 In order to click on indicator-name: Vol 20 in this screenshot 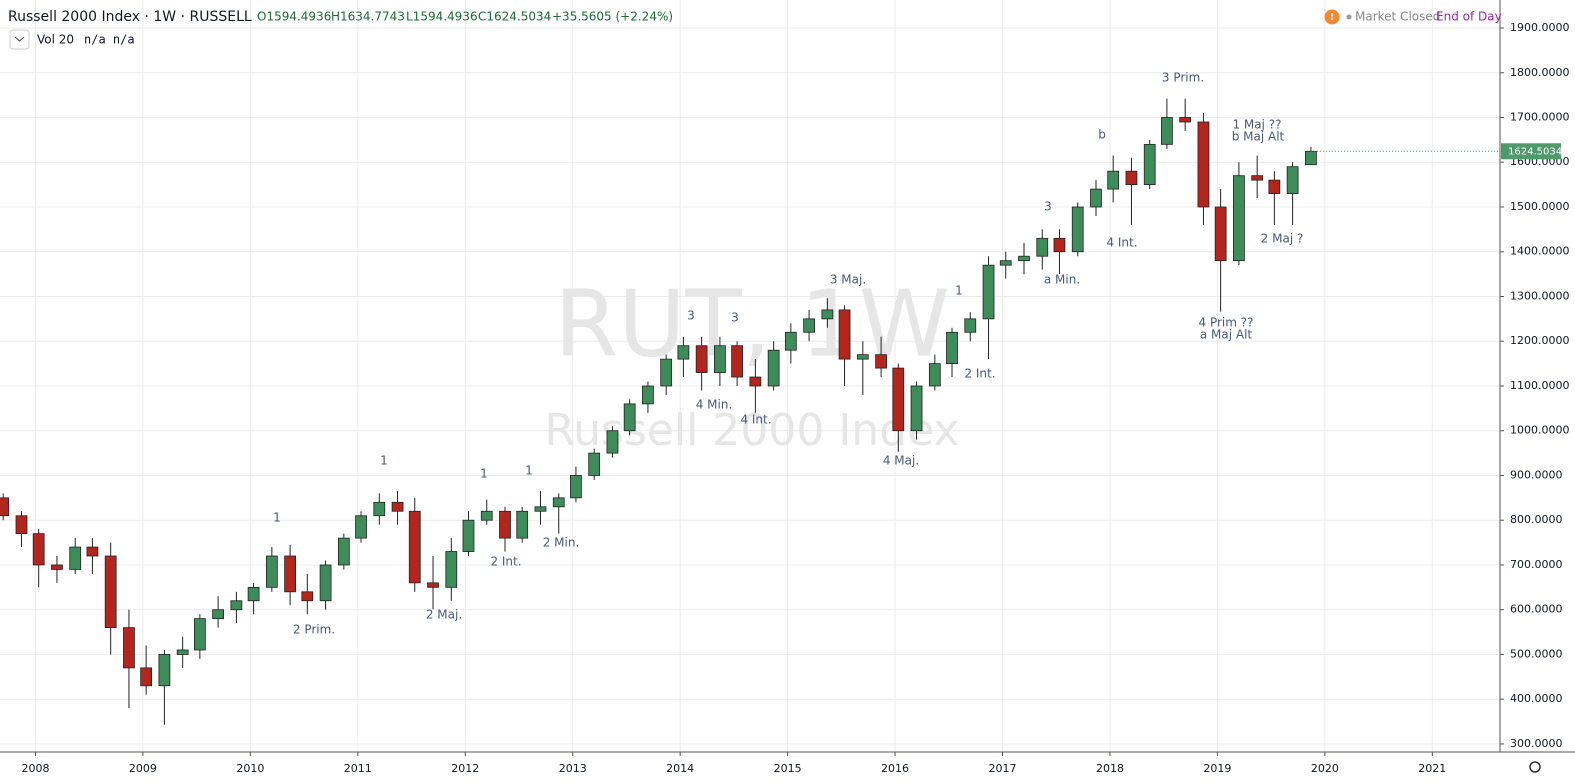, I will do `click(55, 40)`.